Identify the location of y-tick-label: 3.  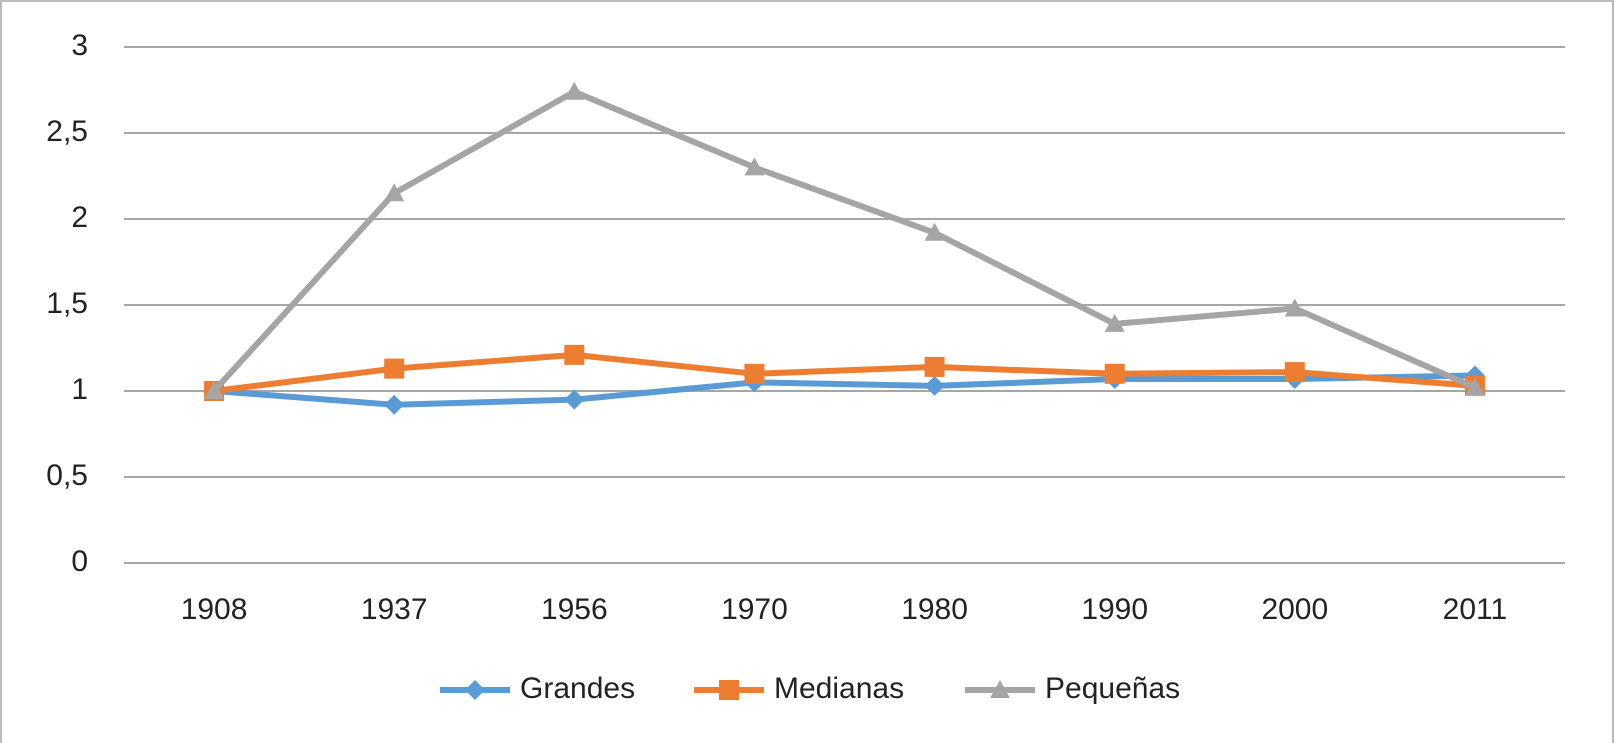
(79, 45).